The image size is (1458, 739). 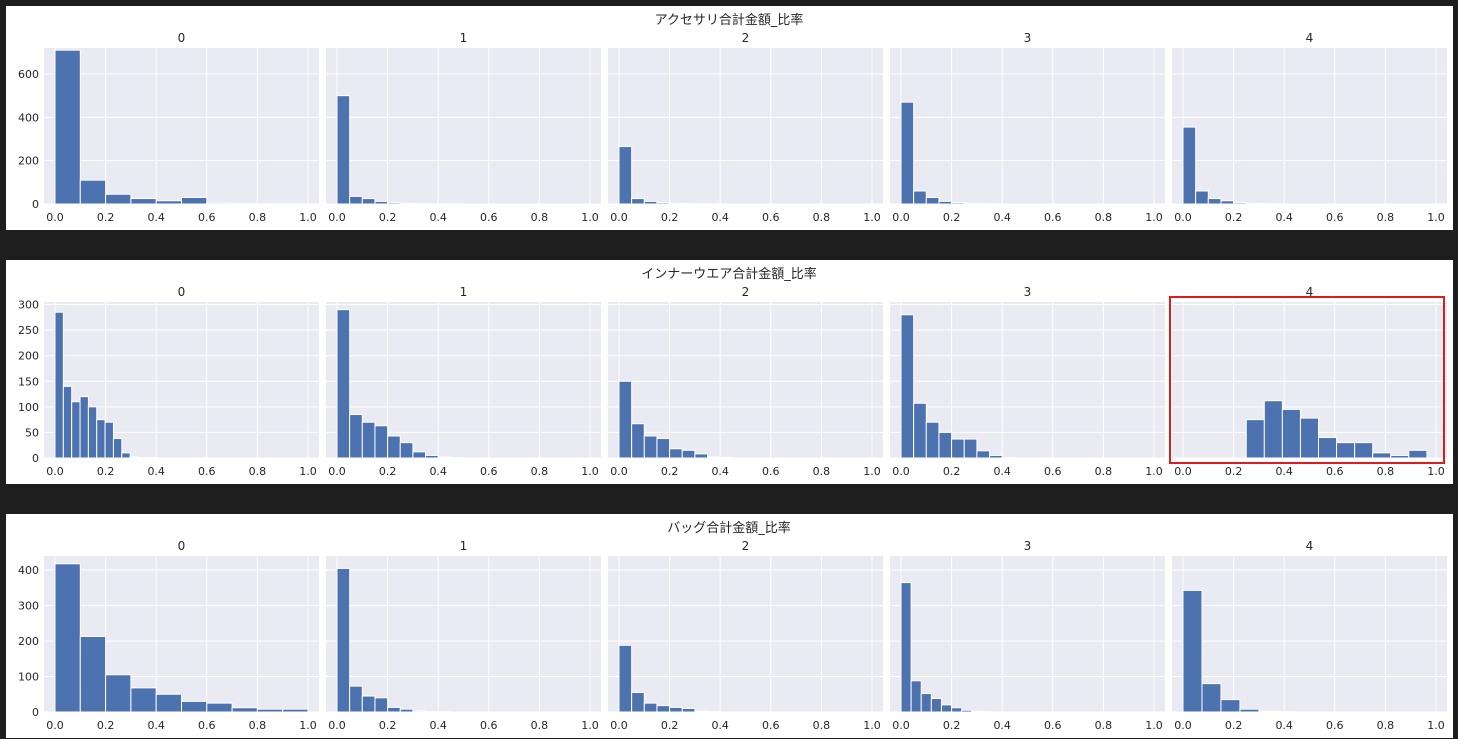 I want to click on facet-panel-0: 0 0.0 0.2 0.4 0.6 0.8 1.0 0 200 400 600, so click(x=168, y=127).